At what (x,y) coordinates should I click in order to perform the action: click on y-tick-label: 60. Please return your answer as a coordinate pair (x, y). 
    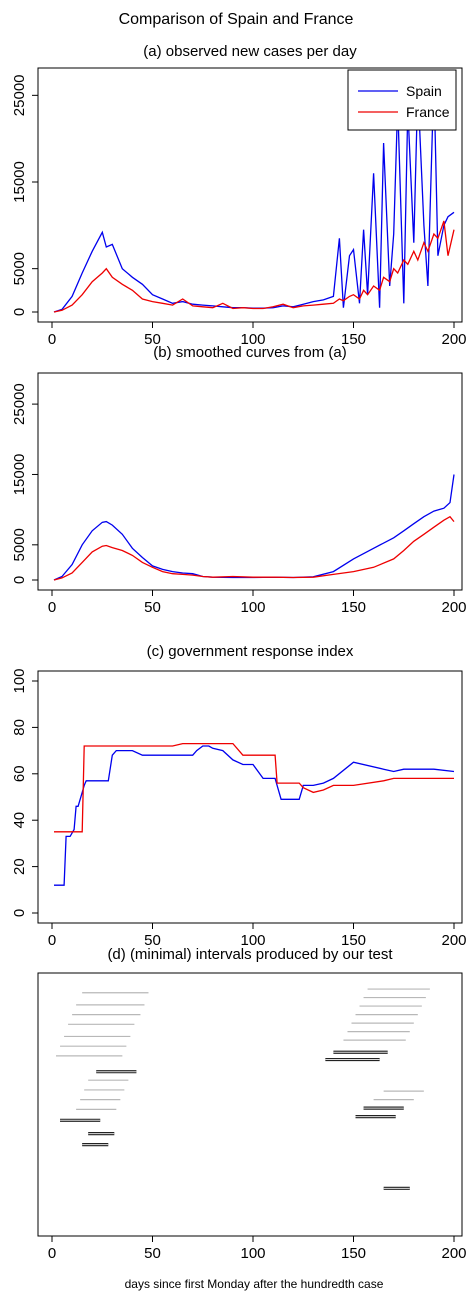
    Looking at the image, I should click on (19, 773).